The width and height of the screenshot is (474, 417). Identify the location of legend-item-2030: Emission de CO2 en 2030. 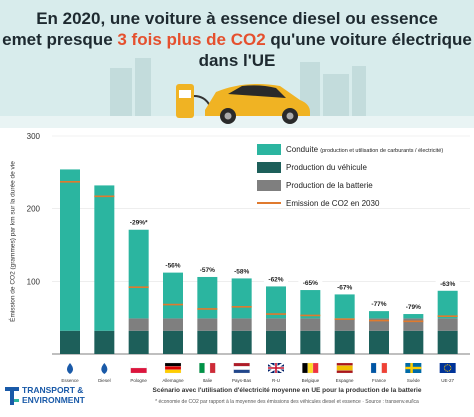
(318, 203).